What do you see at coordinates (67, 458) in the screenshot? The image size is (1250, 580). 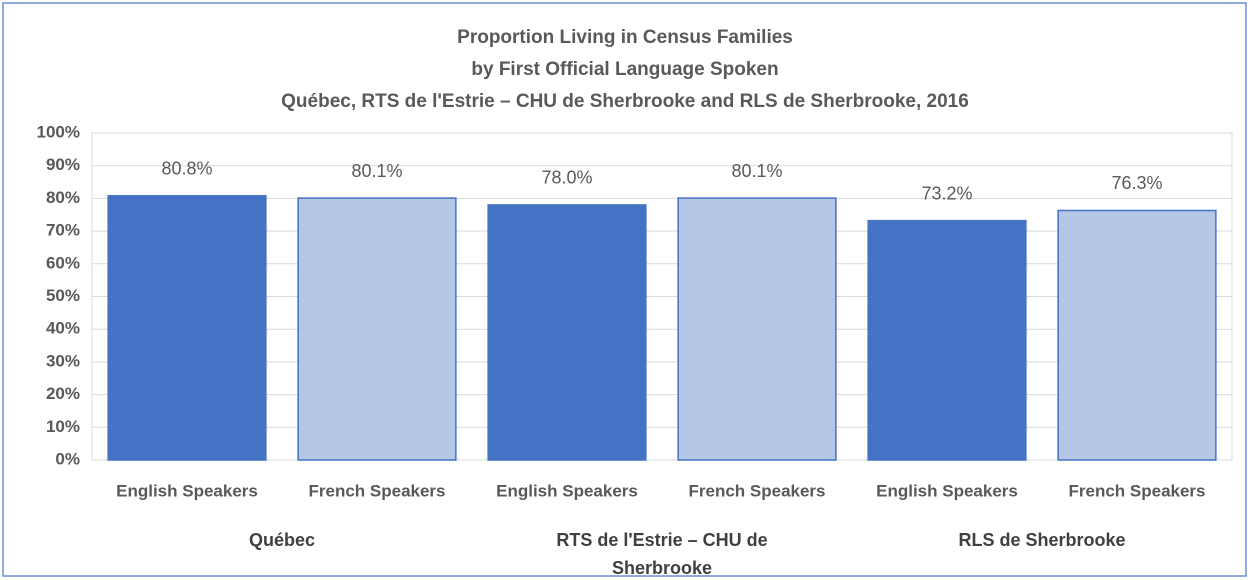 I see `y-tick-label: 0%` at bounding box center [67, 458].